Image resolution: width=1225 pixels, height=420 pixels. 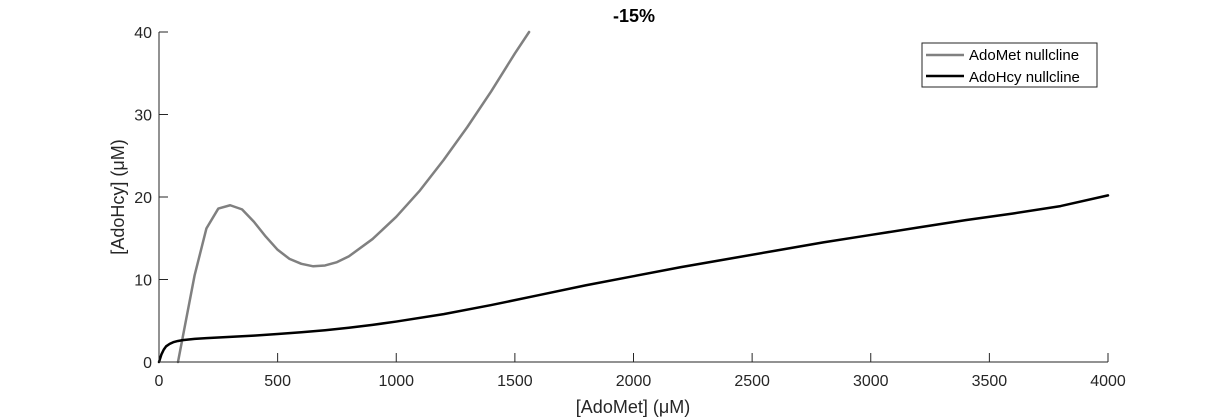 I want to click on x-tick-label: 1500, so click(x=515, y=381).